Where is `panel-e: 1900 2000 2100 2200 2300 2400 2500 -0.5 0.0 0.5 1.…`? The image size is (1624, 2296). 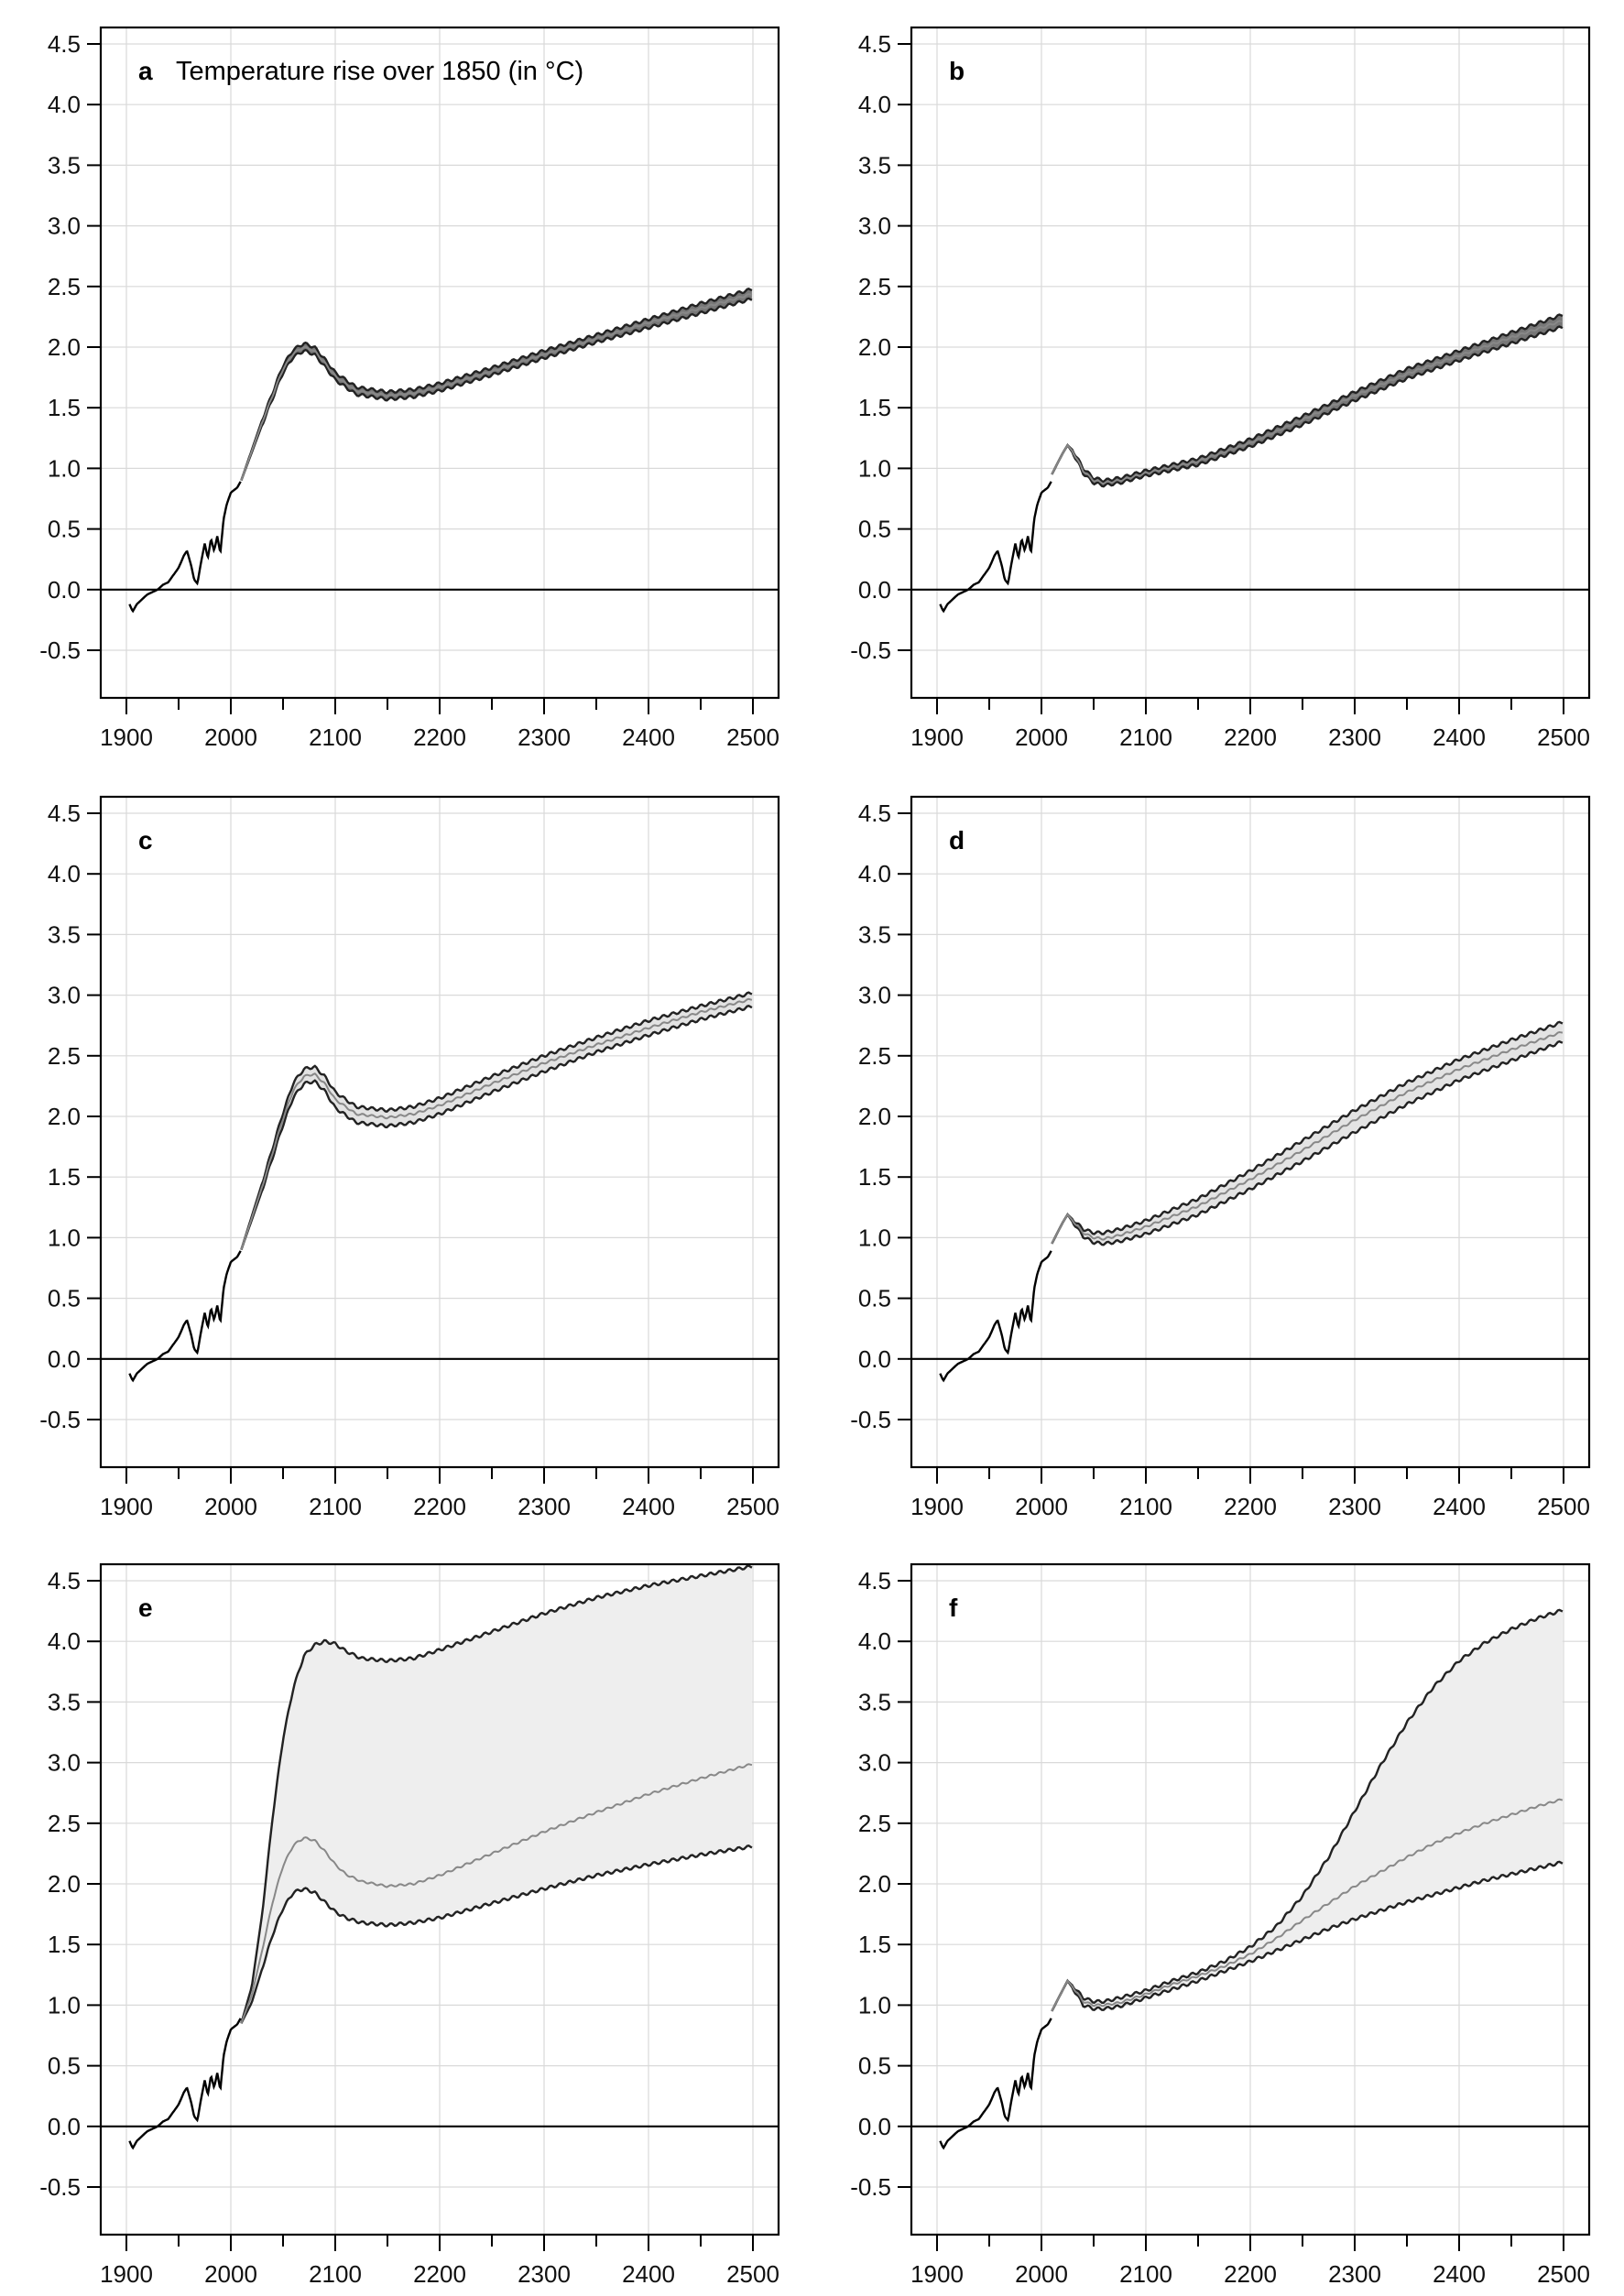
panel-e: 1900 2000 2100 2200 2300 2400 2500 -0.5 0.0 0.5 1.… is located at coordinates (409, 1925).